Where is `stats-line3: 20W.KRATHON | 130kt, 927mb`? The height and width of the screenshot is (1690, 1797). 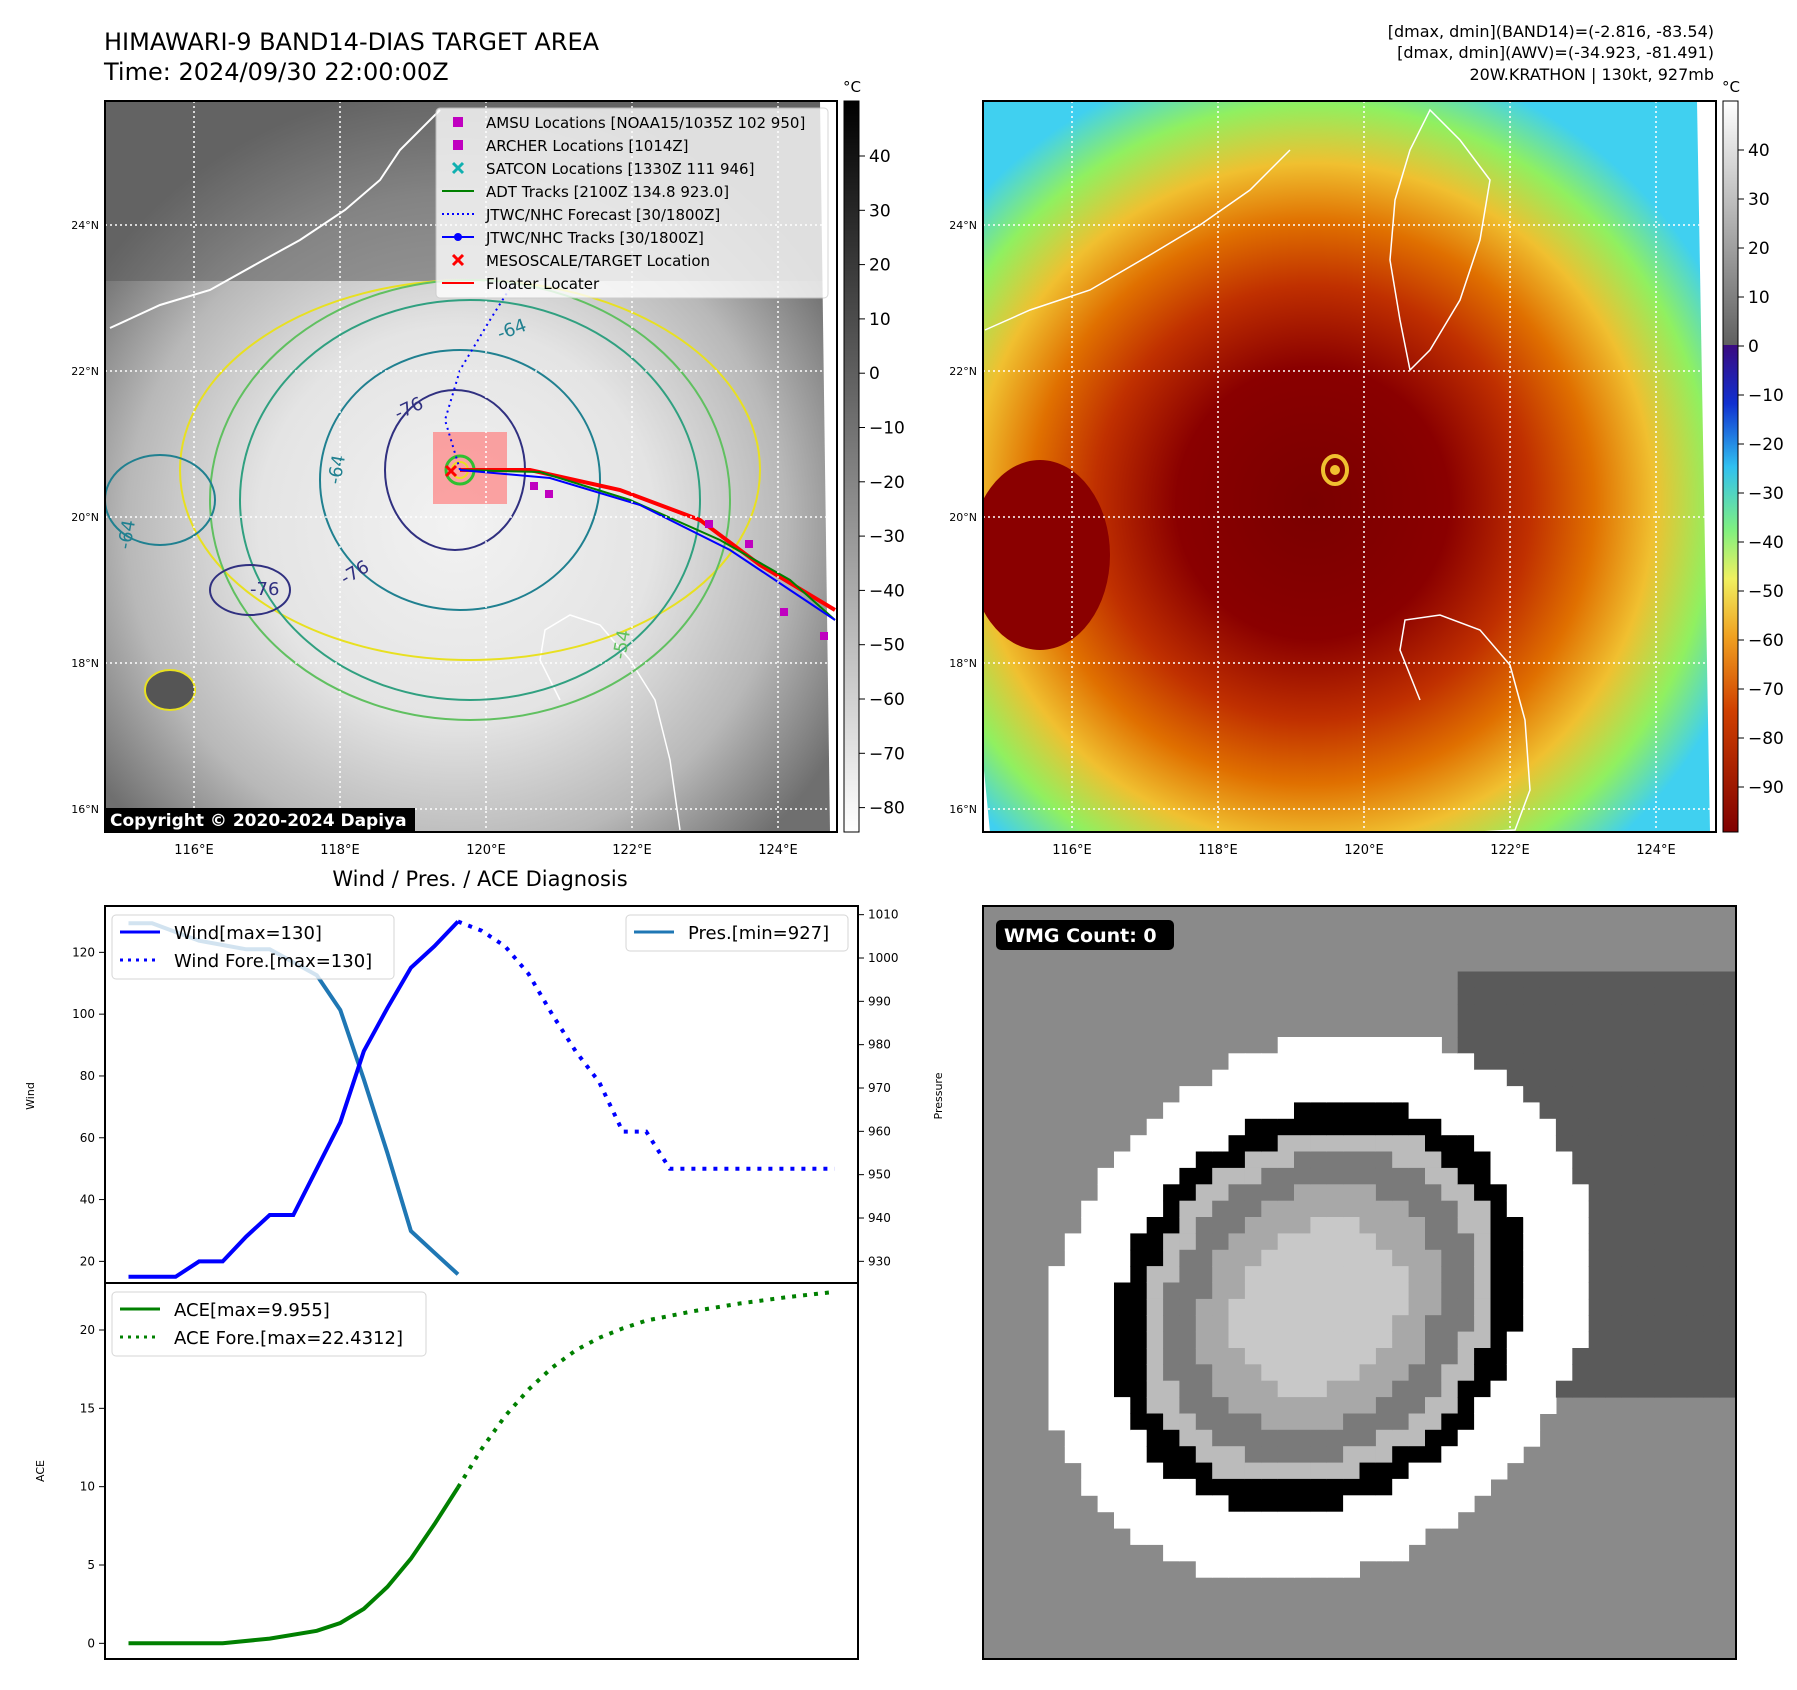
stats-line3: 20W.KRATHON | 130kt, 927mb is located at coordinates (1591, 74).